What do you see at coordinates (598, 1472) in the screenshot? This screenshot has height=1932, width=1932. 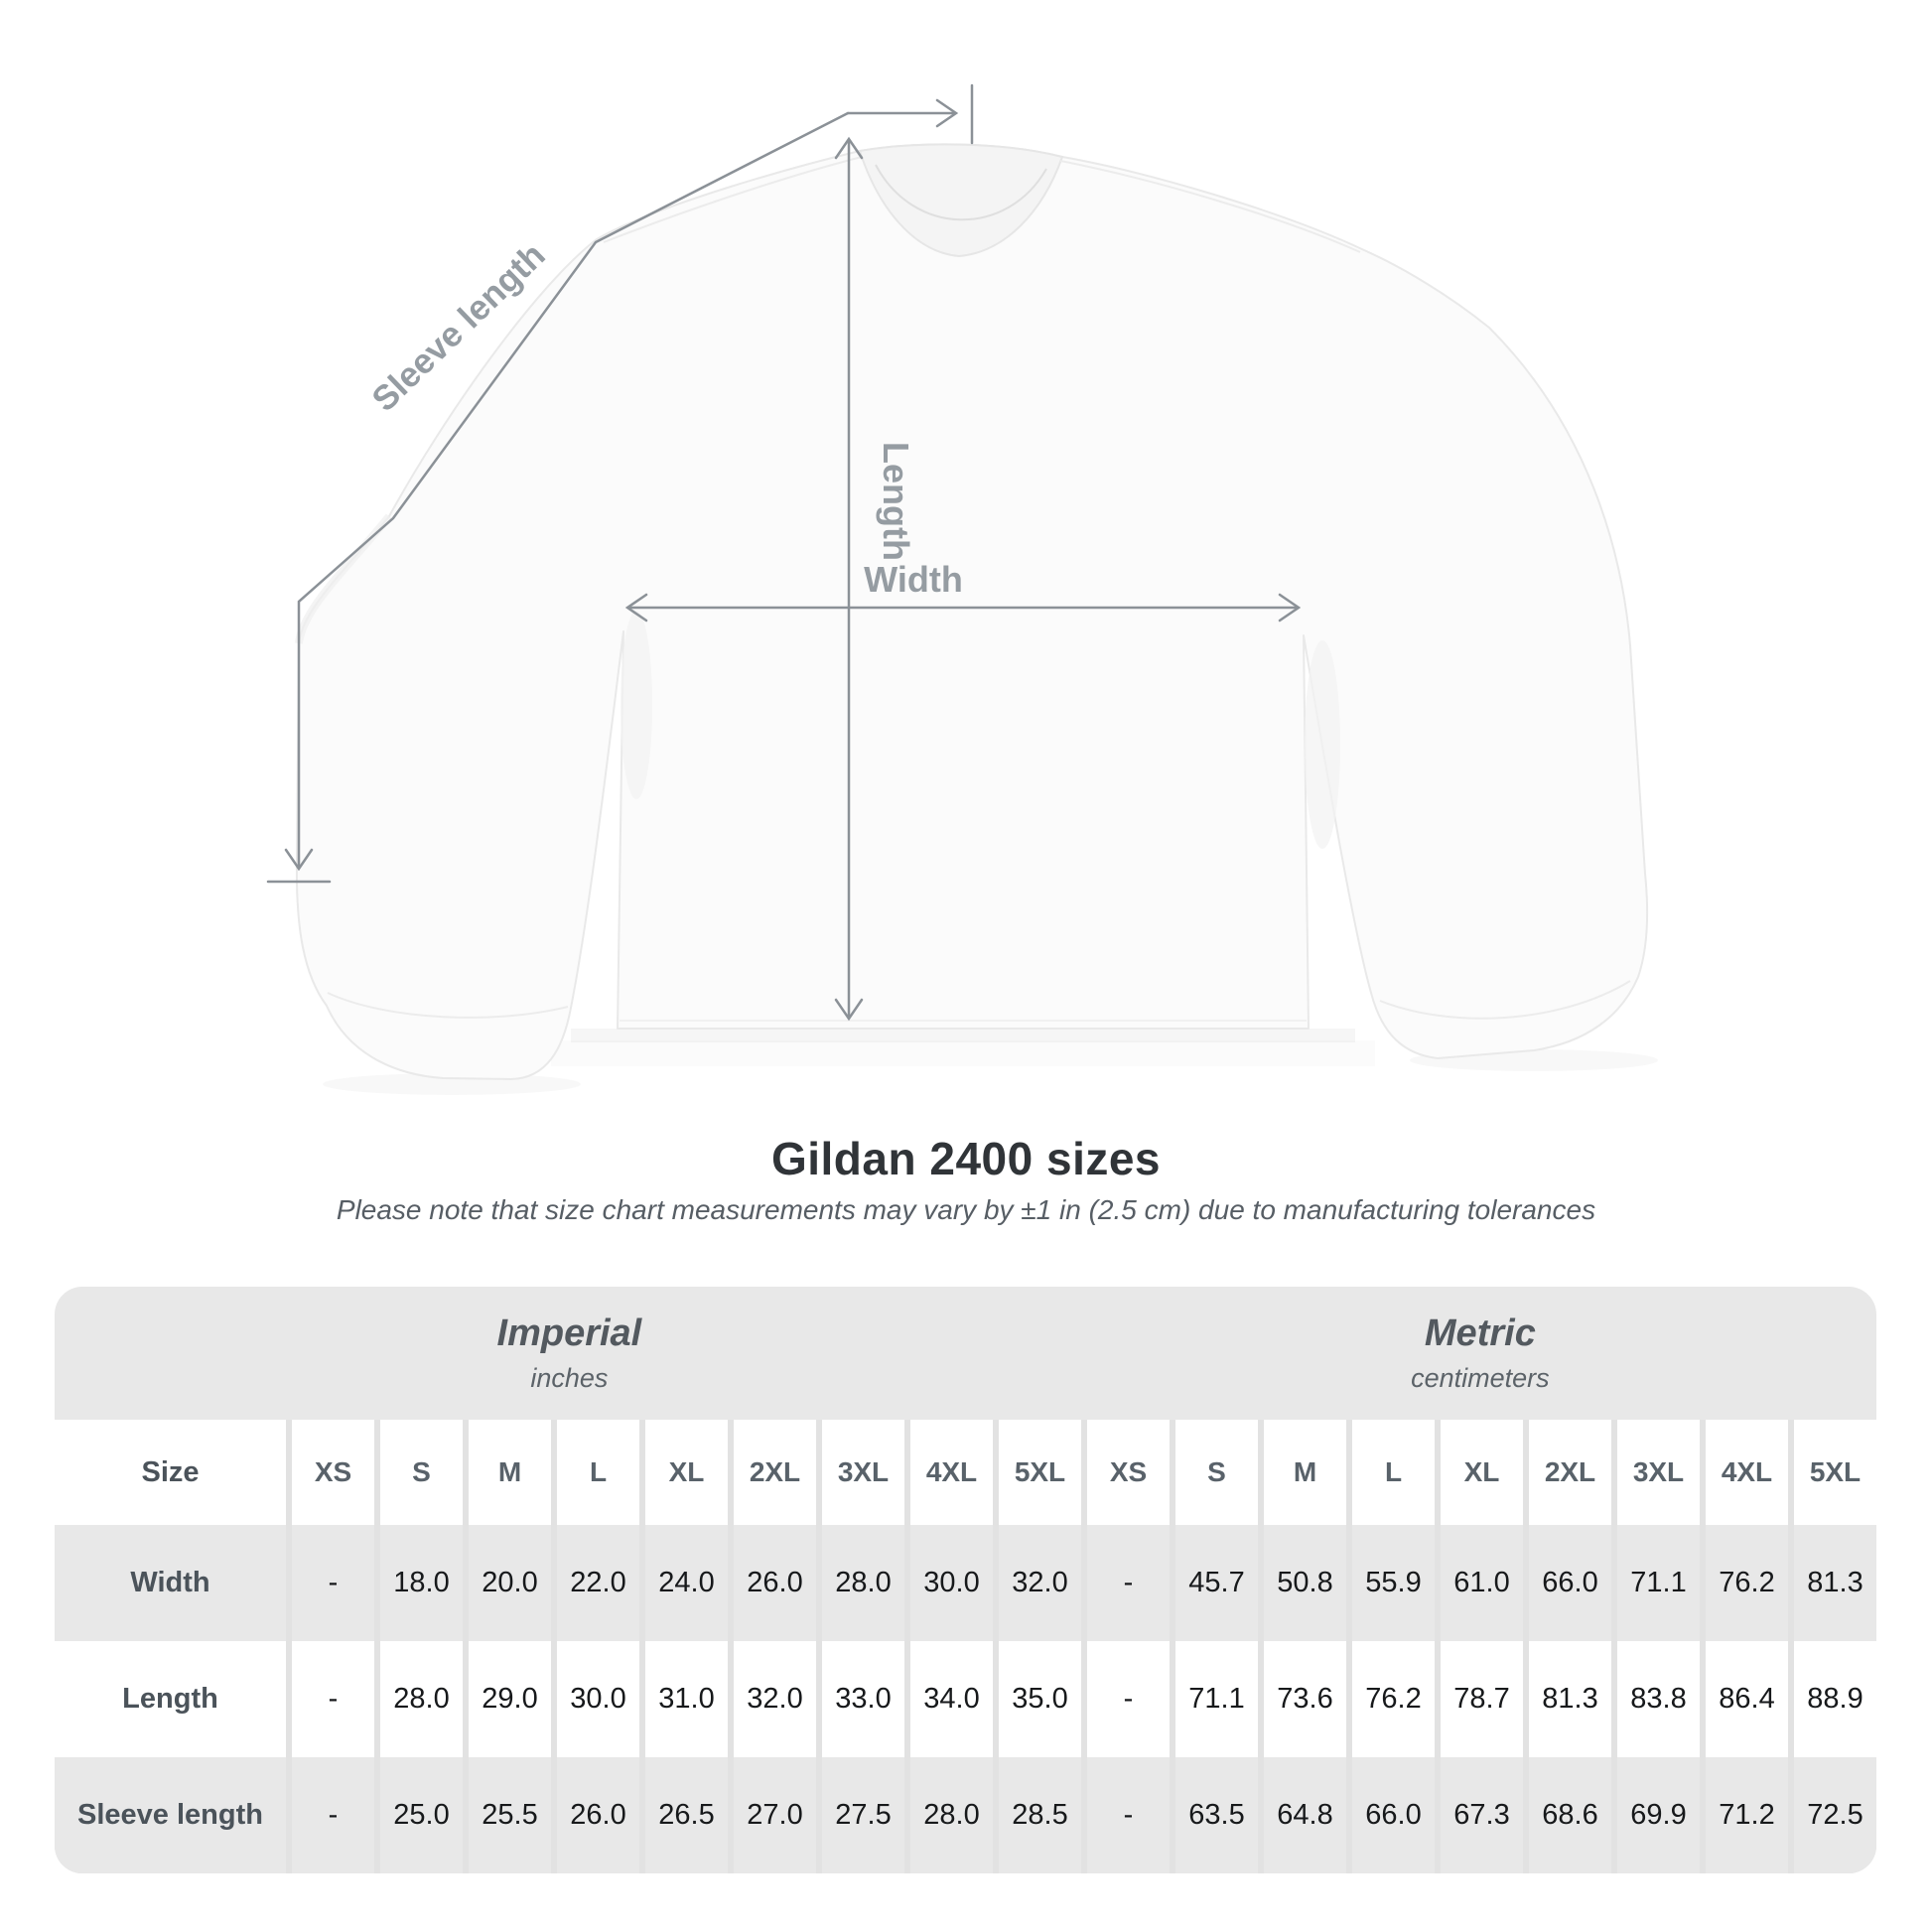 I see `size-header-imperial-l: L` at bounding box center [598, 1472].